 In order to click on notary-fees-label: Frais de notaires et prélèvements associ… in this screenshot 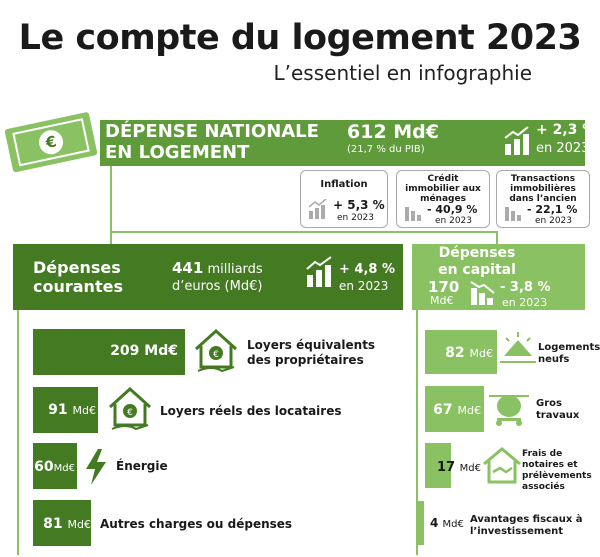, I will do `click(557, 470)`.